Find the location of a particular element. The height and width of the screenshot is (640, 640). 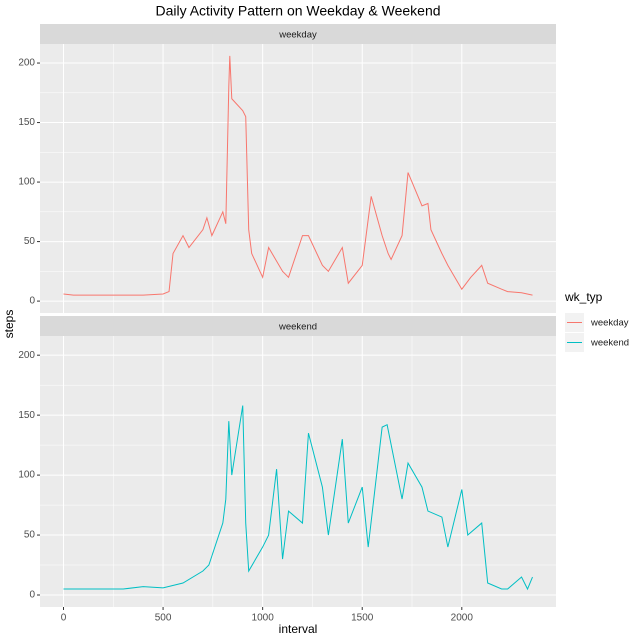

strip-label: weekday is located at coordinates (297, 35).